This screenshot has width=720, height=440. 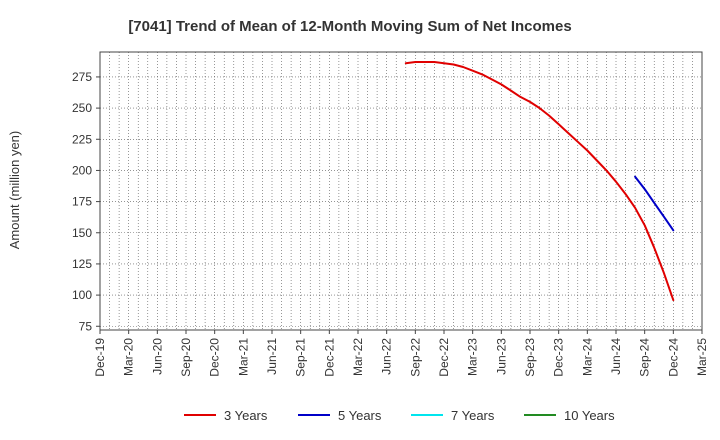 I want to click on y-tick-label: 75, so click(x=86, y=326).